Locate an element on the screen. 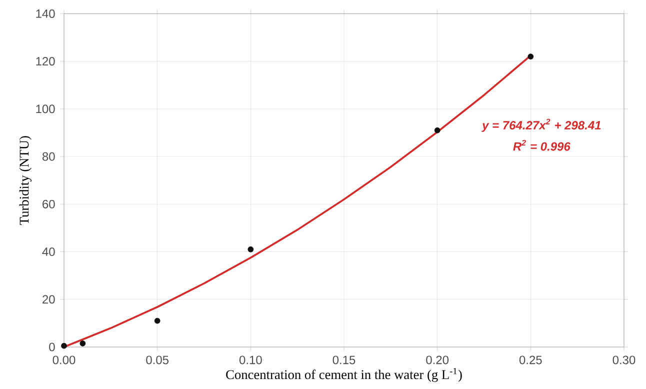 The image size is (646, 389). y-axis-title: Turbidity (NTU) is located at coordinates (25, 180).